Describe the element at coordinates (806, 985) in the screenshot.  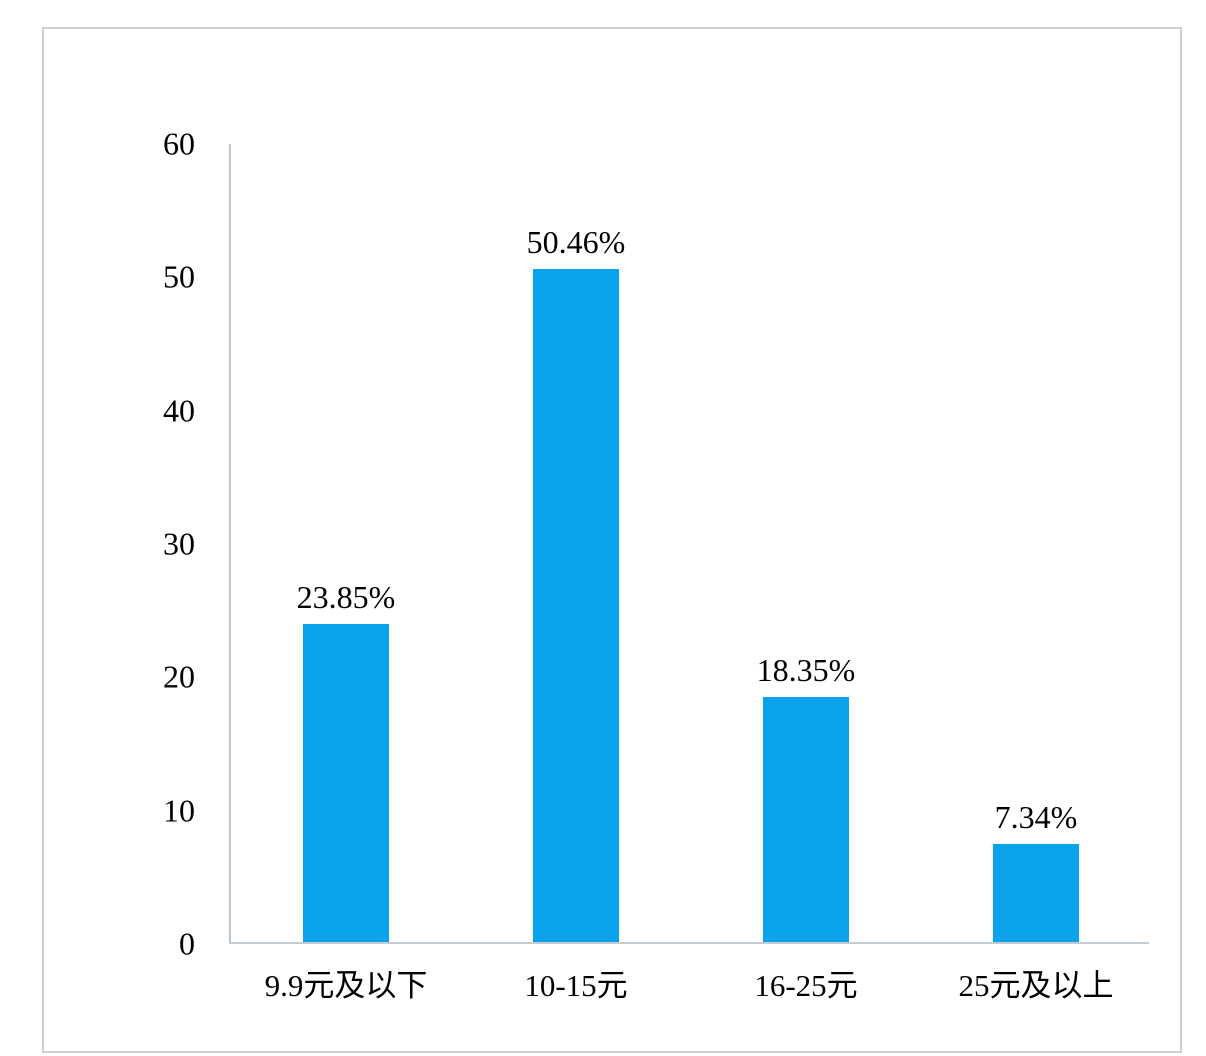
I see `x-axis-category-label: 16-25元` at that location.